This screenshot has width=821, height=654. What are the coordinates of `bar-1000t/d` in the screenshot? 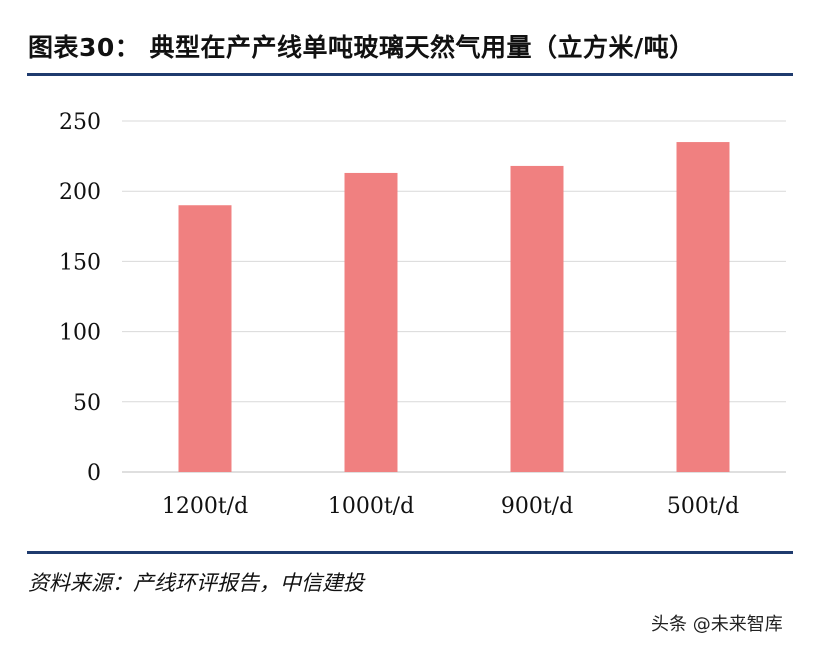 It's located at (371, 322).